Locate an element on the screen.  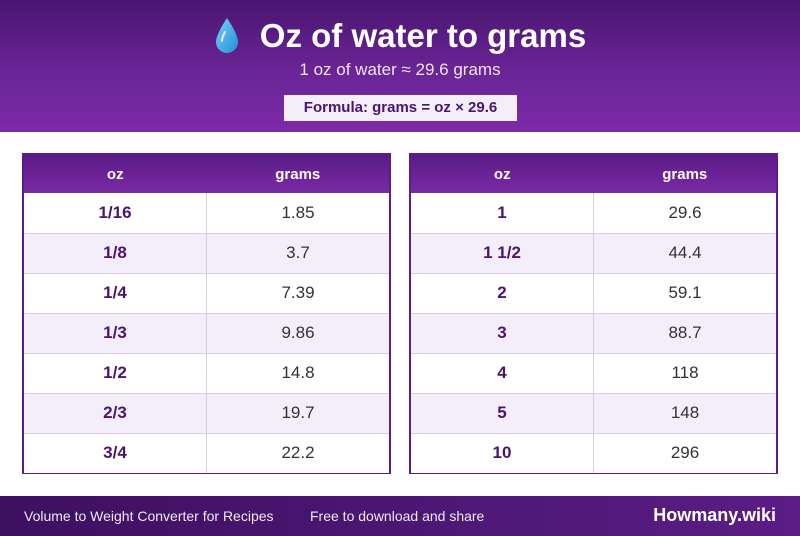
table-row: 10 296 is located at coordinates (593, 452).